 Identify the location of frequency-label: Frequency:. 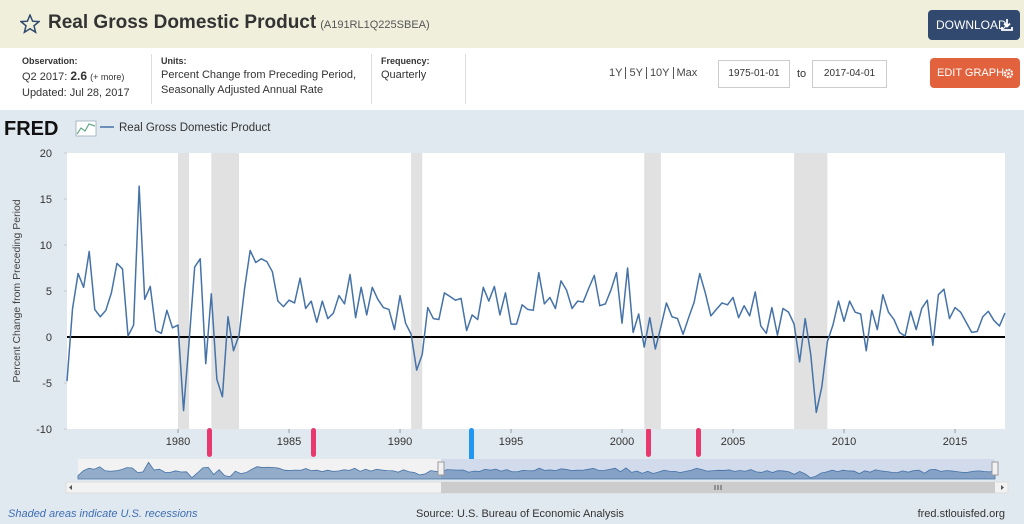
(405, 61).